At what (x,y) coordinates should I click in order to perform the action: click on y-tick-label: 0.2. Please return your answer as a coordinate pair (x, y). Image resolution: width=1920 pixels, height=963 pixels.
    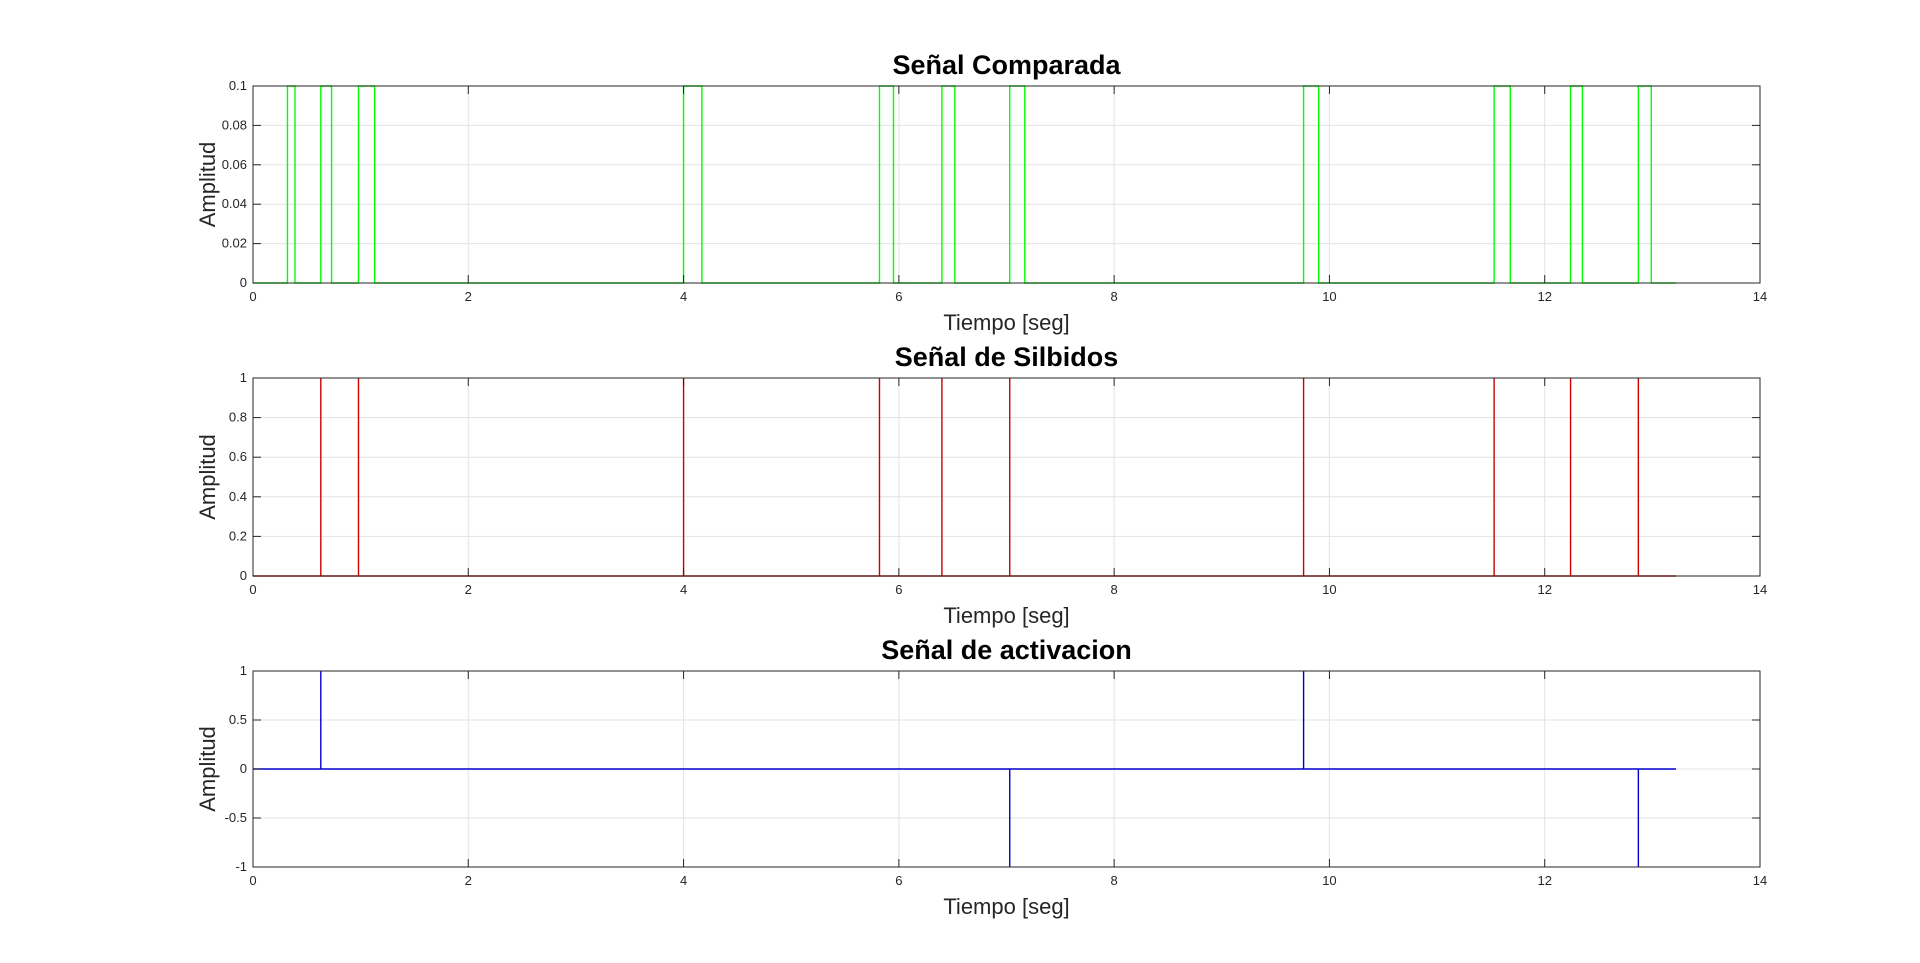
    Looking at the image, I should click on (238, 535).